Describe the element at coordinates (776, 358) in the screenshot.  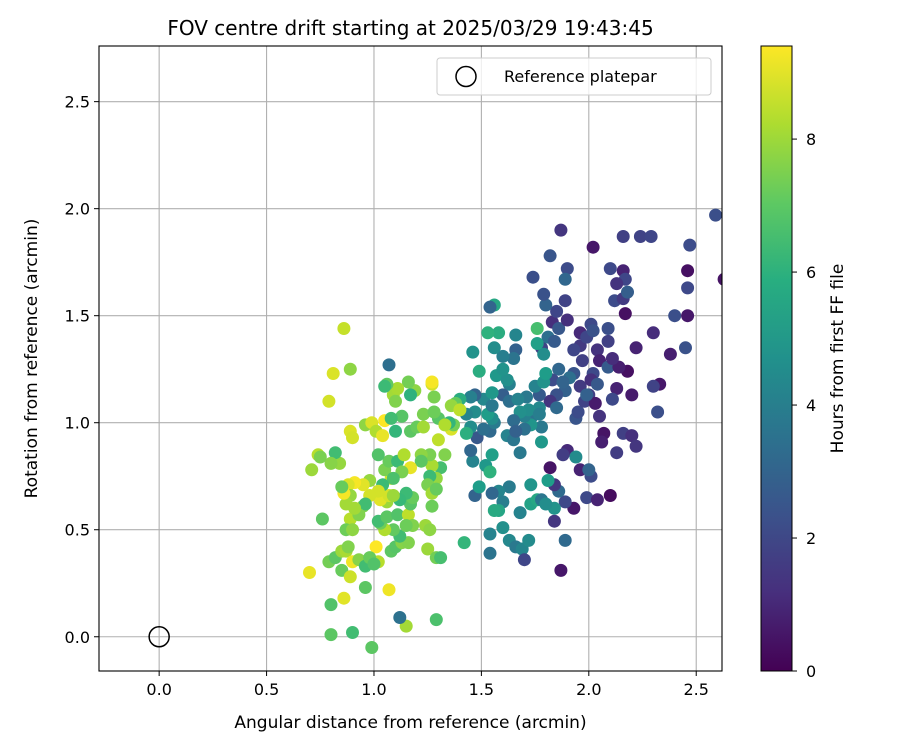
I see `colorbar-gradient` at that location.